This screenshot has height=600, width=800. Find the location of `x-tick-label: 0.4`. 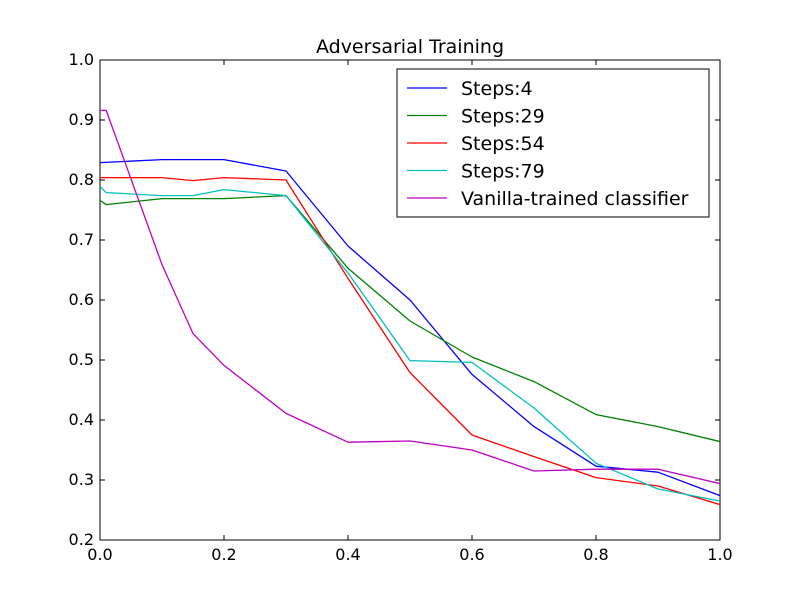

x-tick-label: 0.4 is located at coordinates (347, 554).